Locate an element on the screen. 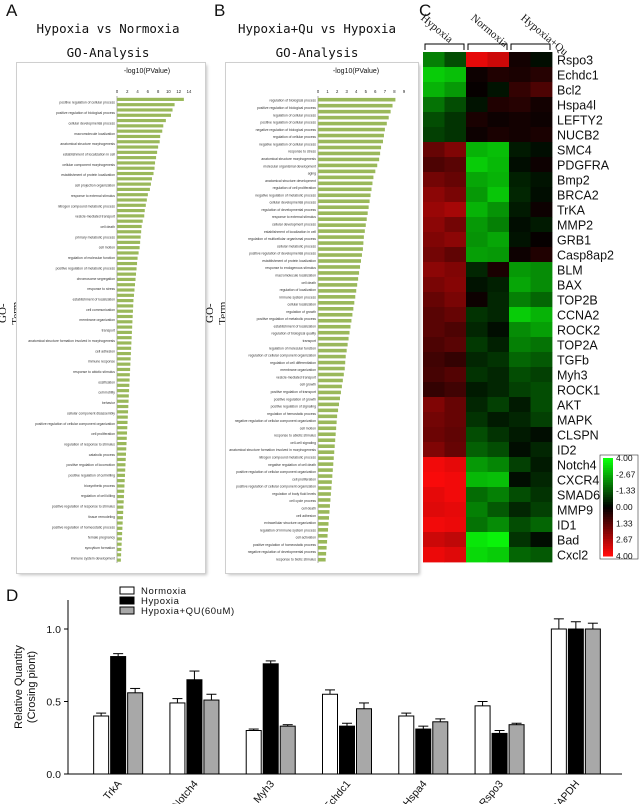 The image size is (640, 804). panel-b-subtitle: GO-Analysis is located at coordinates (317, 52).